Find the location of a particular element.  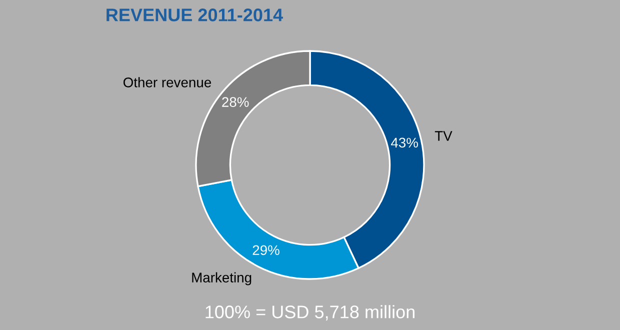

slice-label: Other revenue is located at coordinates (168, 82).